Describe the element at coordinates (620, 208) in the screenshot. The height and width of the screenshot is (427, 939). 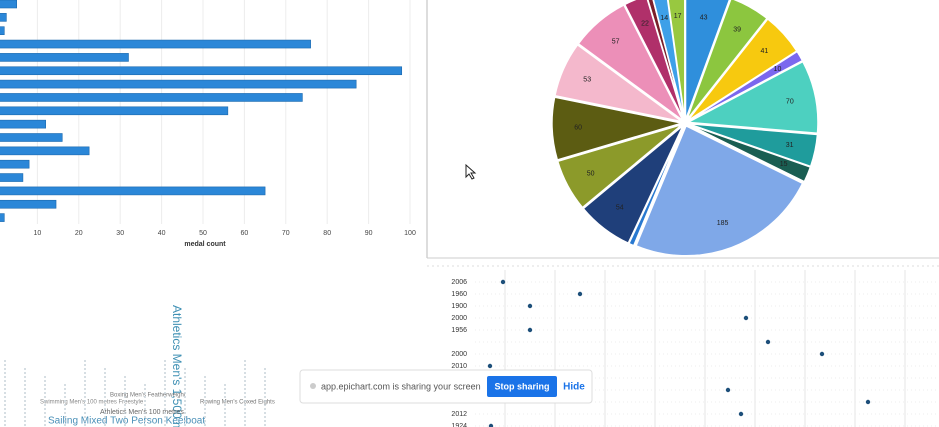
I see `slice-label: 54` at that location.